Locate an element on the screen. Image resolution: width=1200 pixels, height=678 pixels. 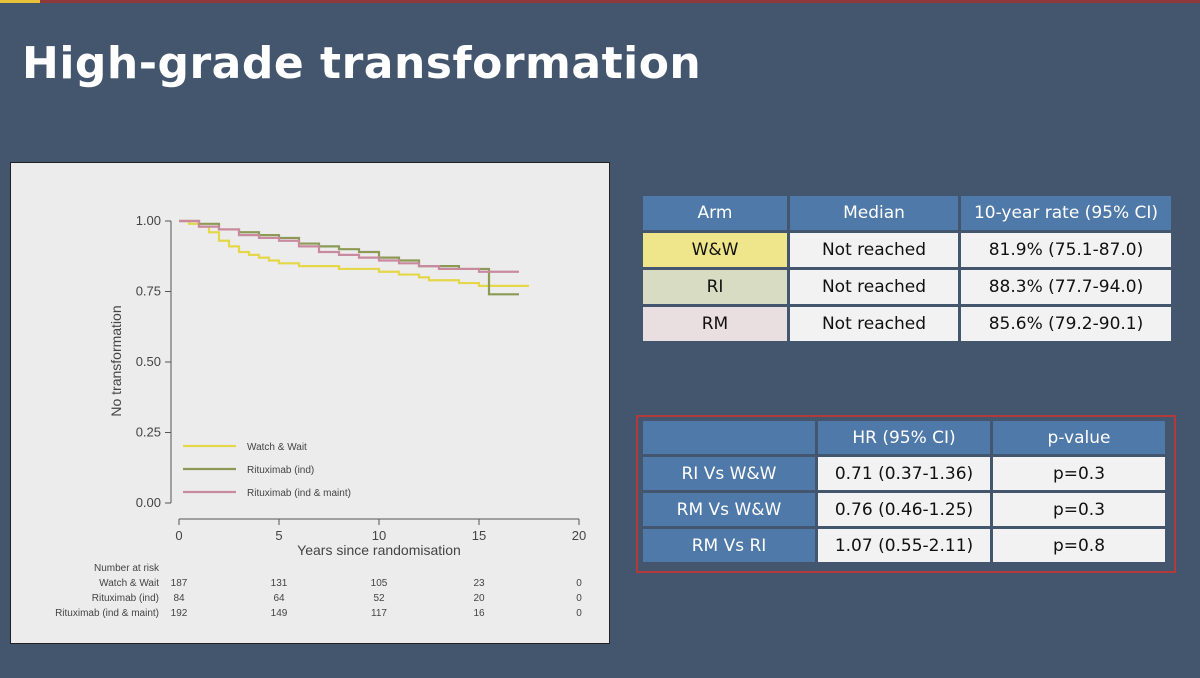
hr-table-frame is located at coordinates (906, 494).